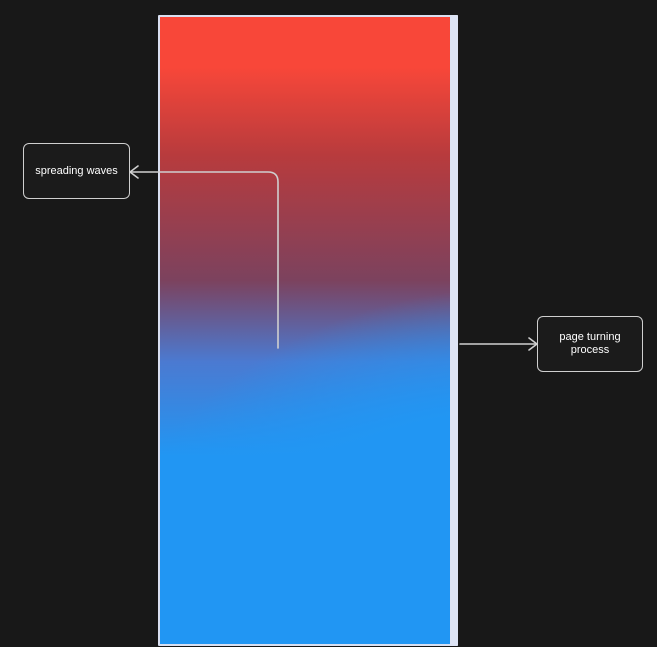  What do you see at coordinates (454, 330) in the screenshot?
I see `page-edge-strip` at bounding box center [454, 330].